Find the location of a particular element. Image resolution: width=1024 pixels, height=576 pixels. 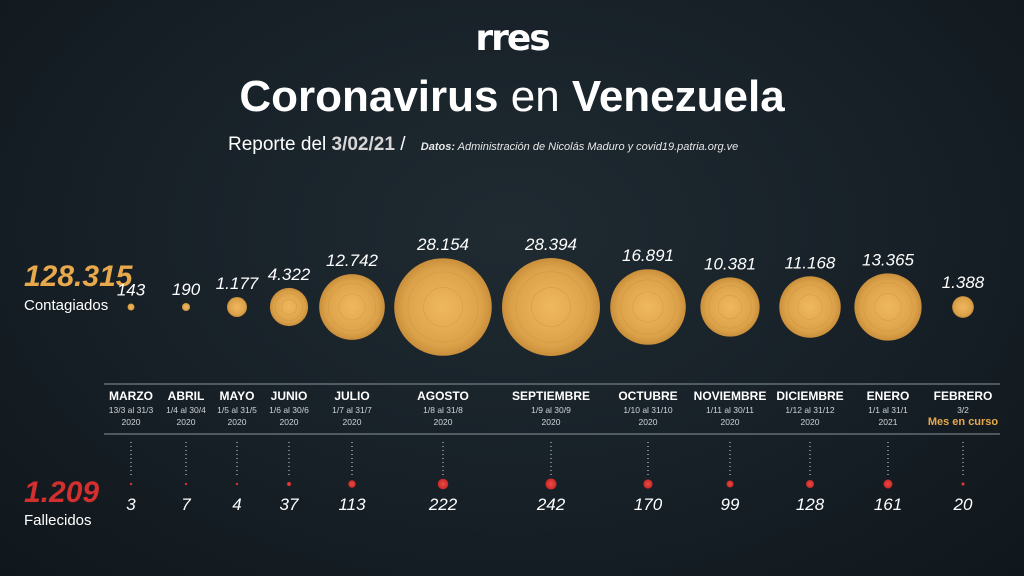

case-value-label: 10.381 is located at coordinates (730, 263).